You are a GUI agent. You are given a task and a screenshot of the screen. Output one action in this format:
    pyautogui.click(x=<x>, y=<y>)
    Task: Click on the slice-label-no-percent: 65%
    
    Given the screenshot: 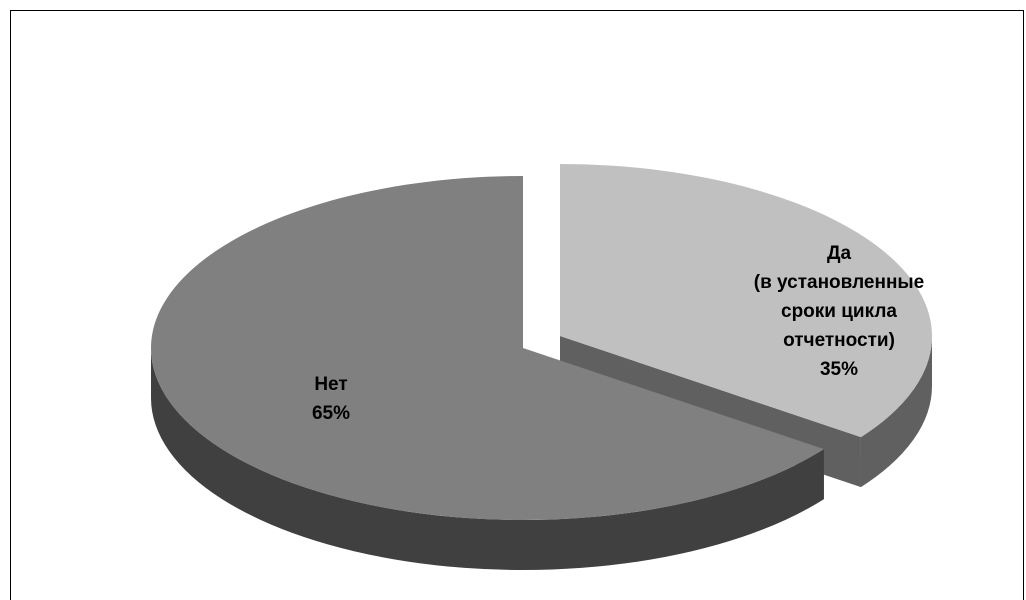 What is the action you would take?
    pyautogui.click(x=331, y=413)
    